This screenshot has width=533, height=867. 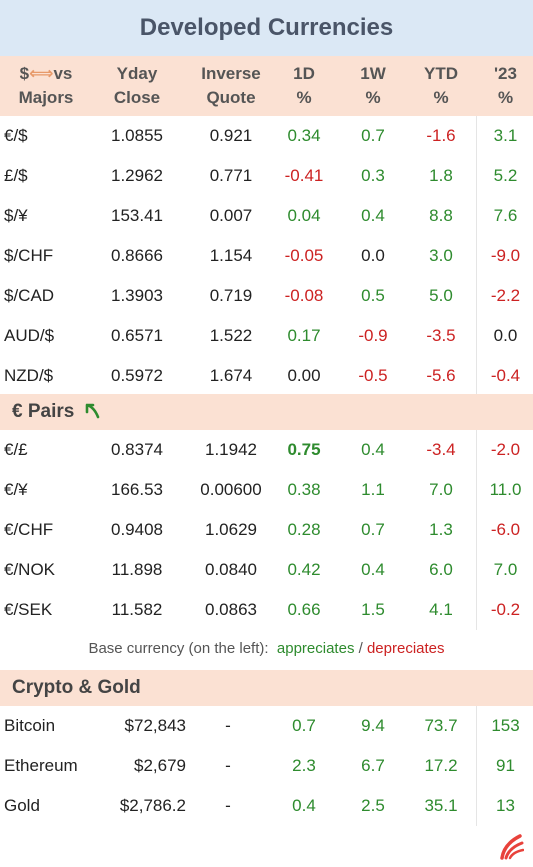 What do you see at coordinates (231, 529) in the screenshot?
I see `cell-inverse: 1.0629` at bounding box center [231, 529].